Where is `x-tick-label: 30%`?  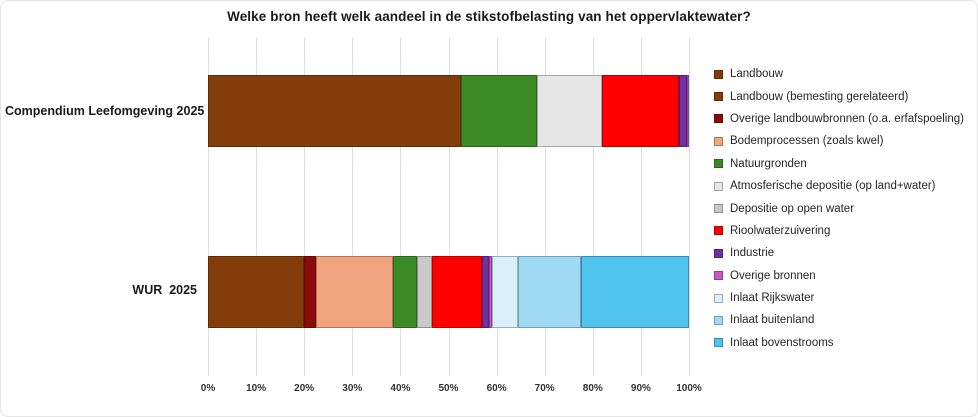
x-tick-label: 30% is located at coordinates (352, 388).